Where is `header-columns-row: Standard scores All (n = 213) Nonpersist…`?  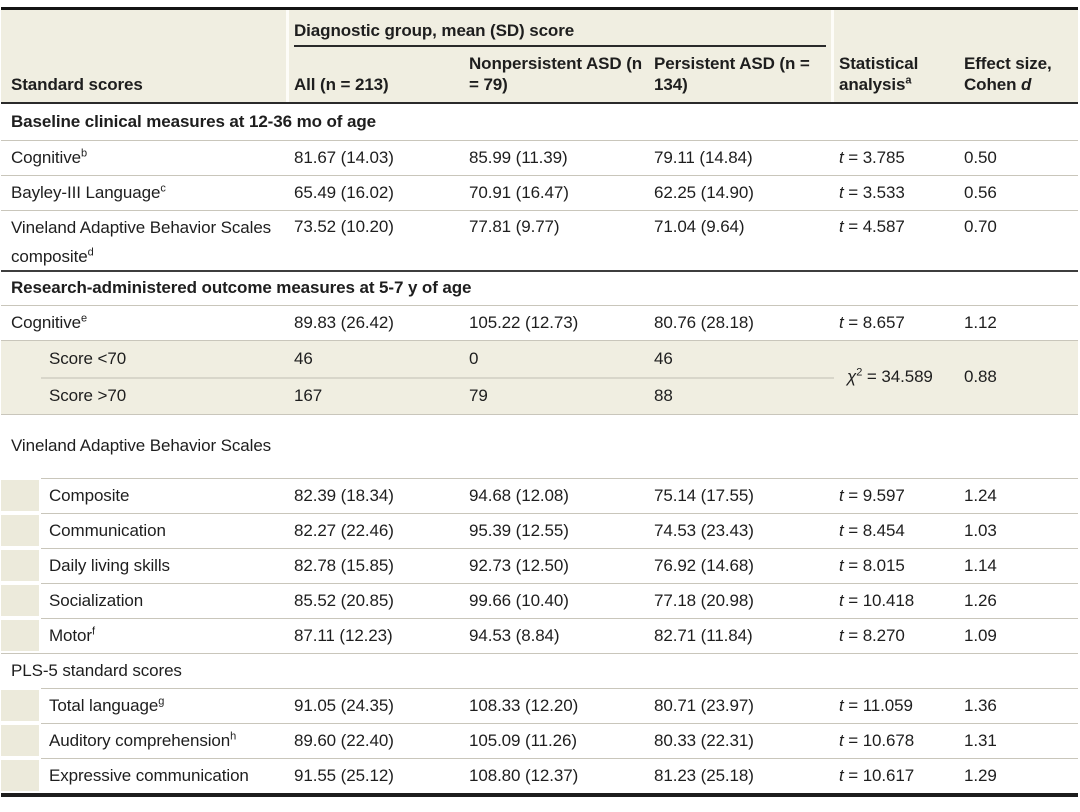 header-columns-row: Standard scores All (n = 213) Nonpersist… is located at coordinates (539, 74).